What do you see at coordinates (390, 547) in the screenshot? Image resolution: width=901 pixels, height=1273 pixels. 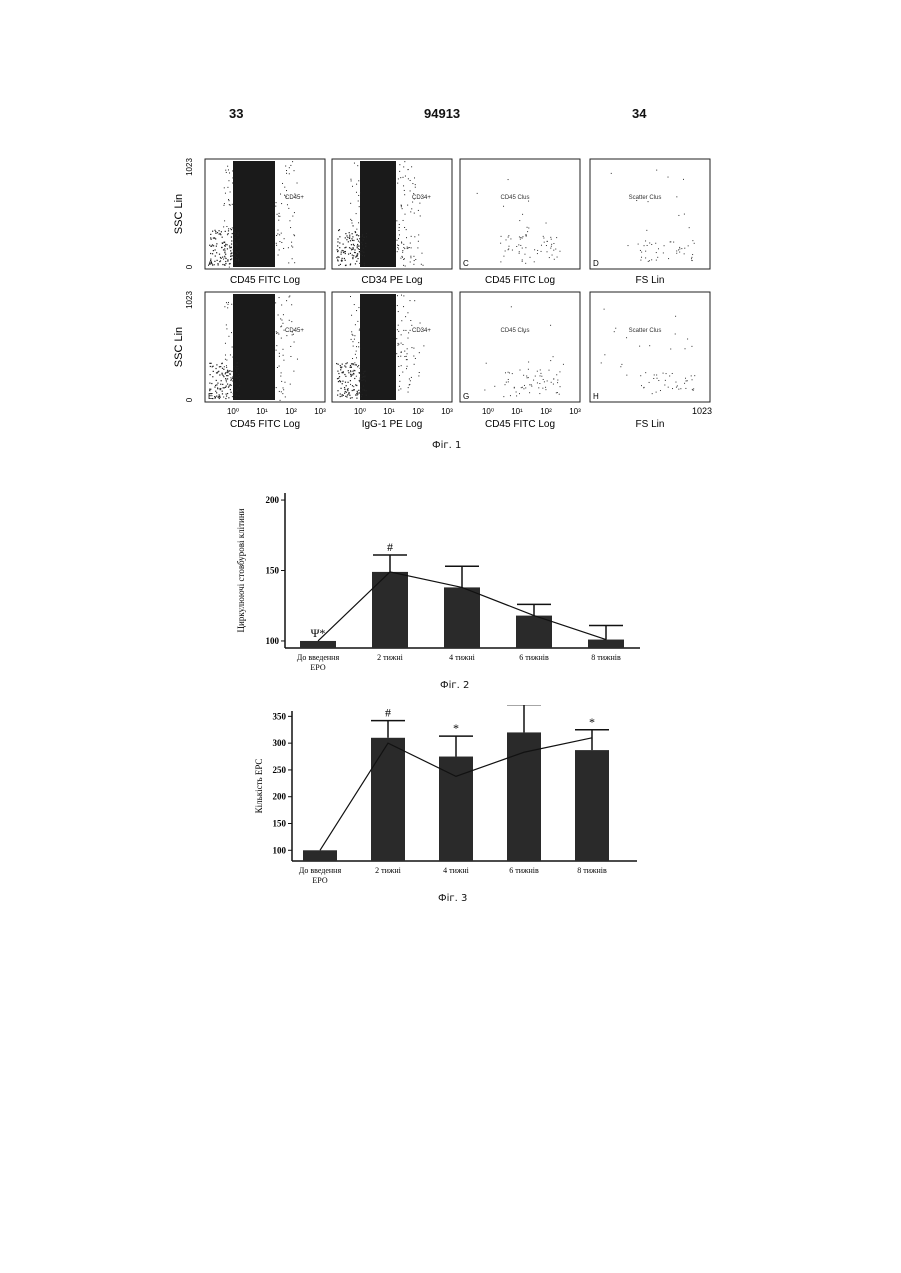 I see `significance-marker: #` at bounding box center [390, 547].